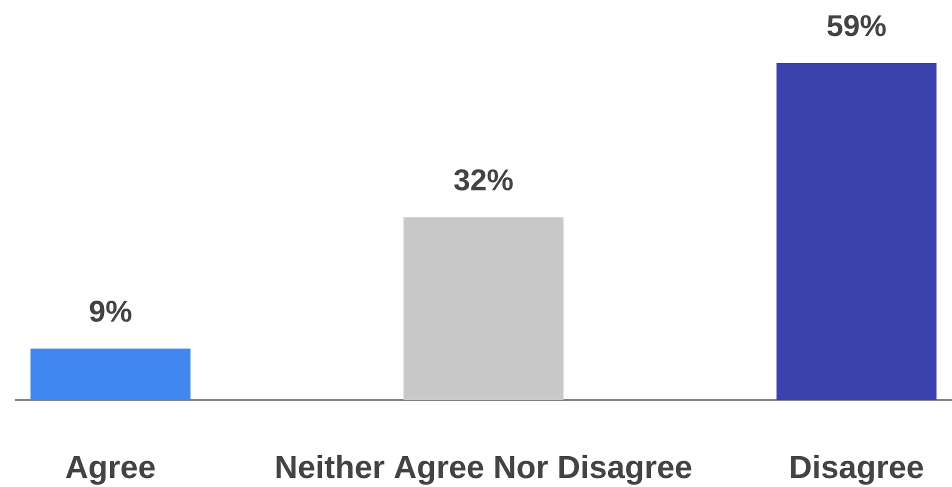 The height and width of the screenshot is (487, 952). What do you see at coordinates (110, 470) in the screenshot?
I see `x-tick-label: Agree` at bounding box center [110, 470].